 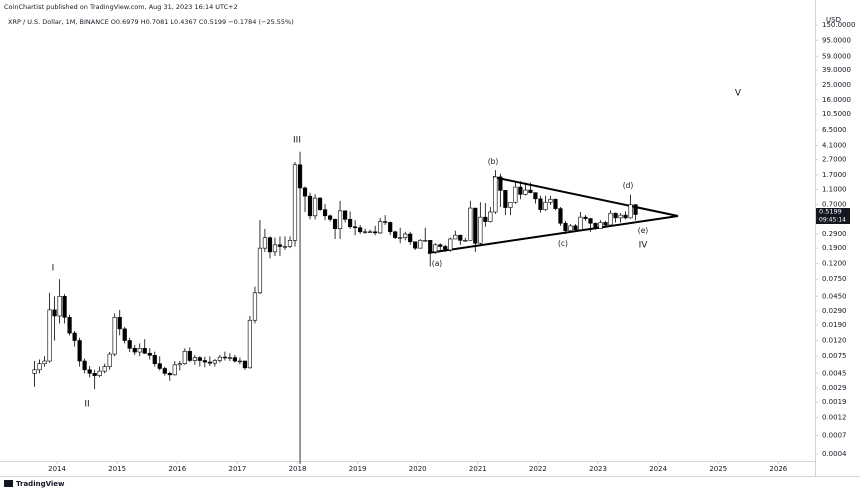 What do you see at coordinates (628, 185) in the screenshot?
I see `wave-label: (d)` at bounding box center [628, 185].